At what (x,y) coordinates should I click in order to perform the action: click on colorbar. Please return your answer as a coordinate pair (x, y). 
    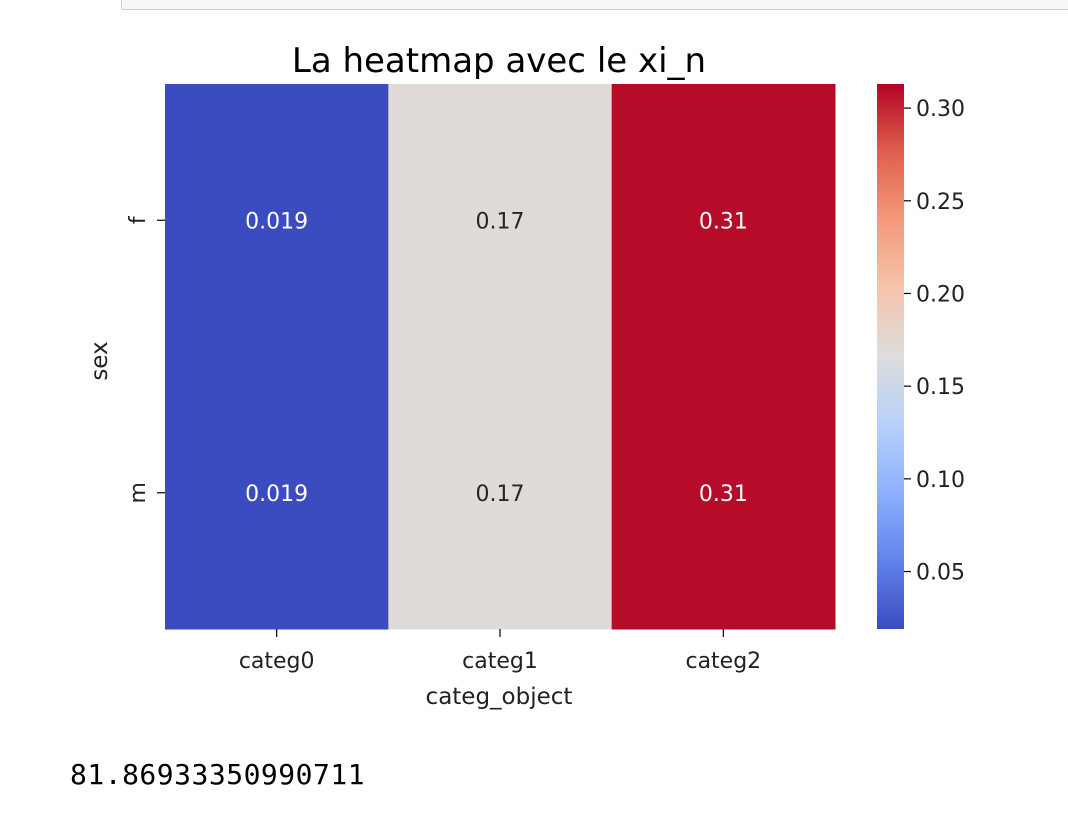
    Looking at the image, I should click on (890, 356).